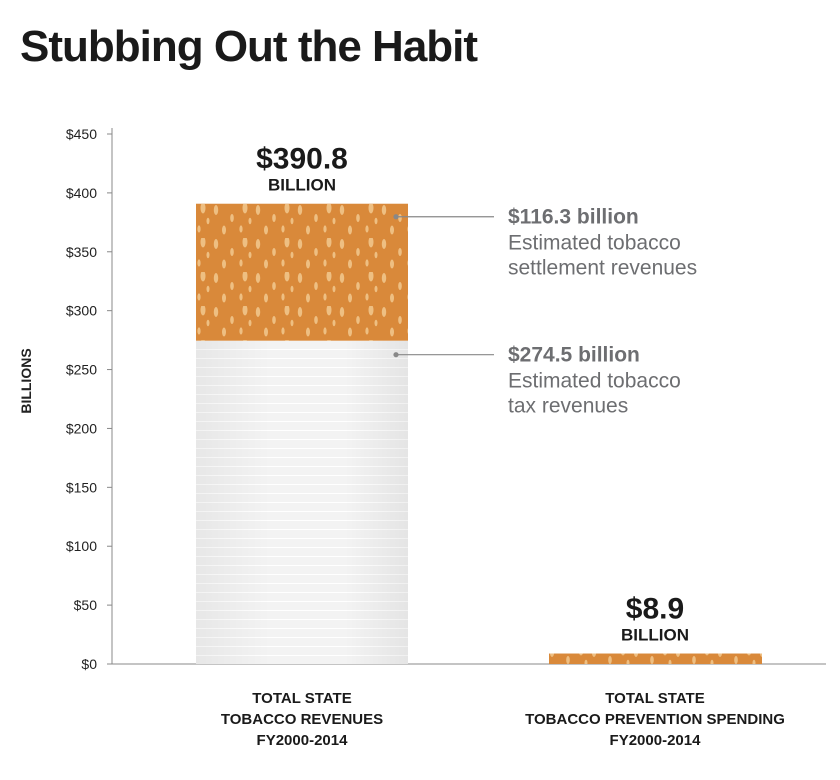  What do you see at coordinates (301, 698) in the screenshot?
I see `category-1-label: TOTAL STATE` at bounding box center [301, 698].